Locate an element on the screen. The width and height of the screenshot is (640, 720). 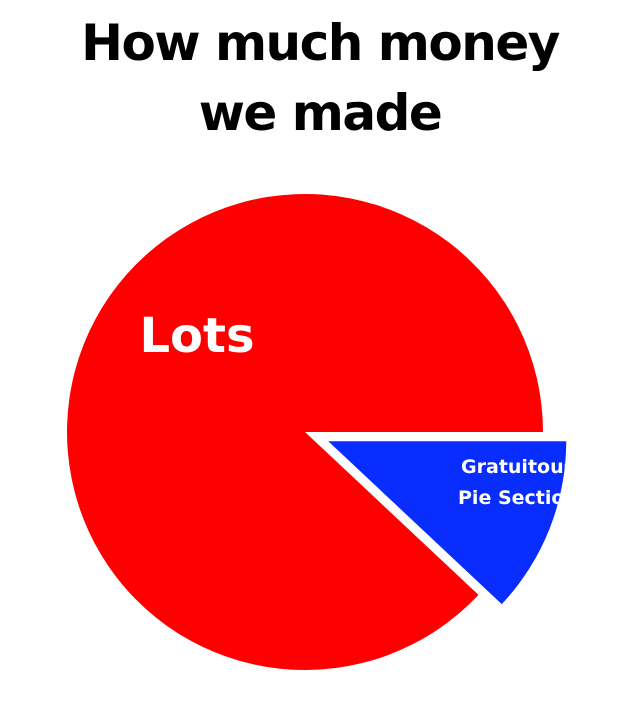
pie-slice-label-line: Lots is located at coordinates (196, 336).